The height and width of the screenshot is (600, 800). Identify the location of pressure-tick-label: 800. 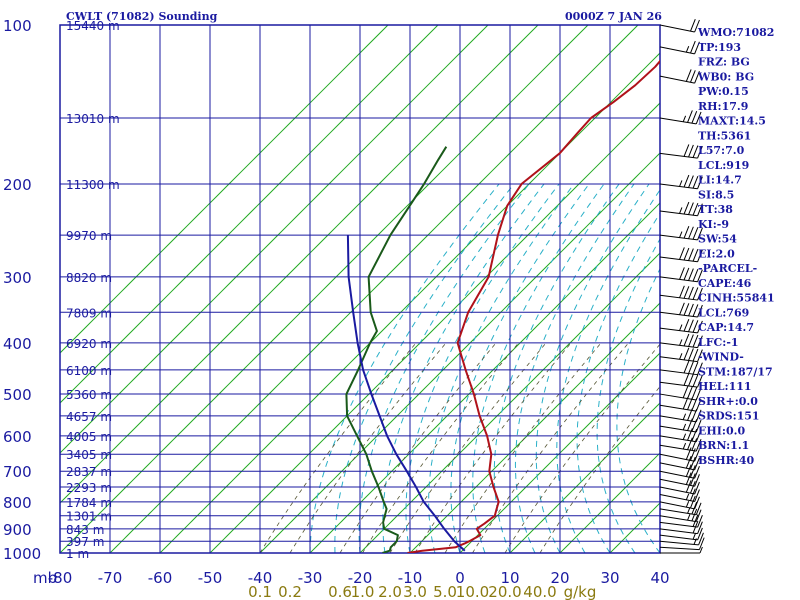
(17, 503).